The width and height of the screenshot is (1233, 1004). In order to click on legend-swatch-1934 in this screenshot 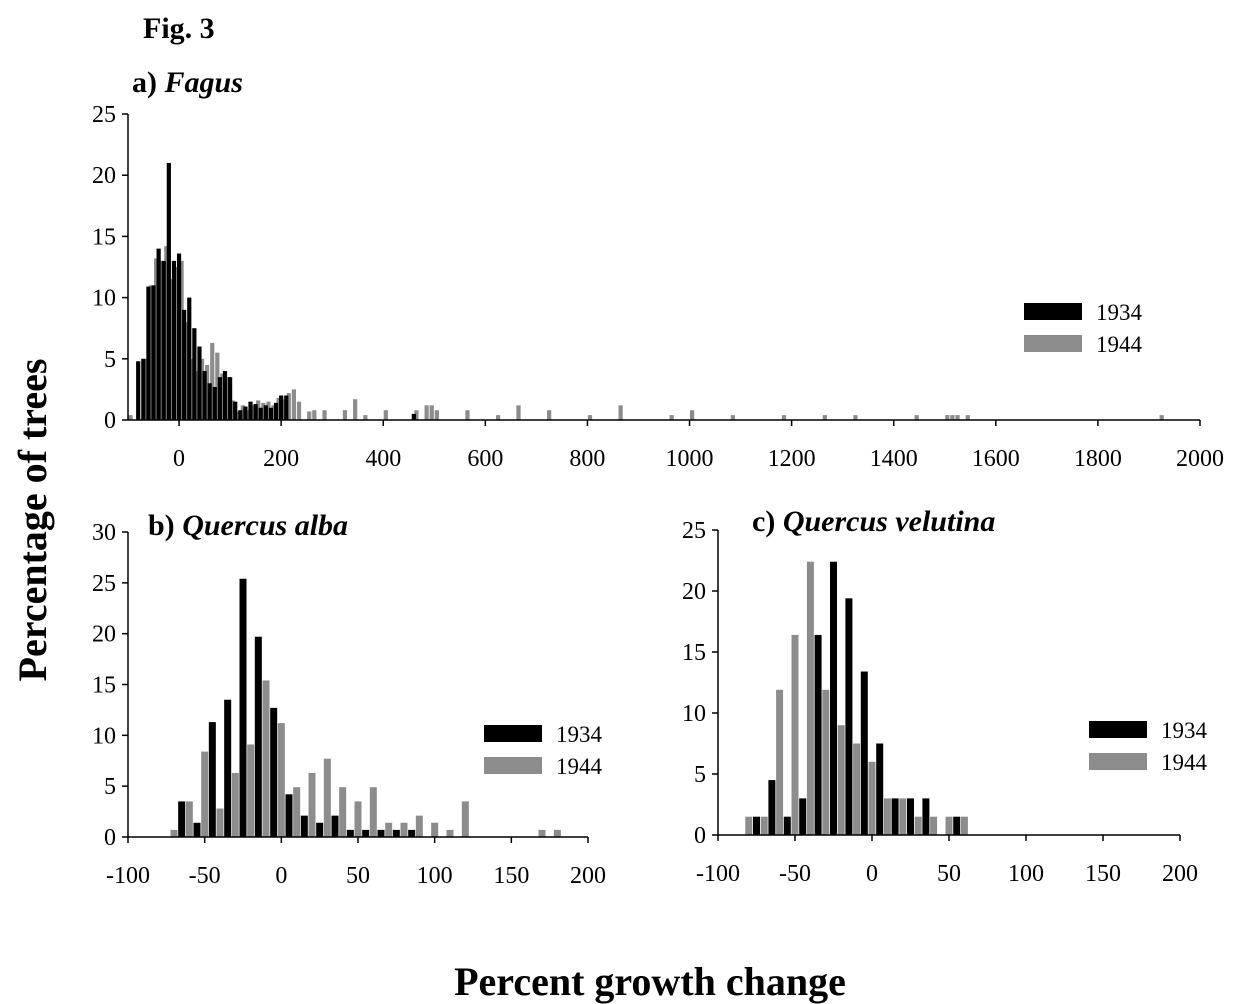, I will do `click(513, 733)`.